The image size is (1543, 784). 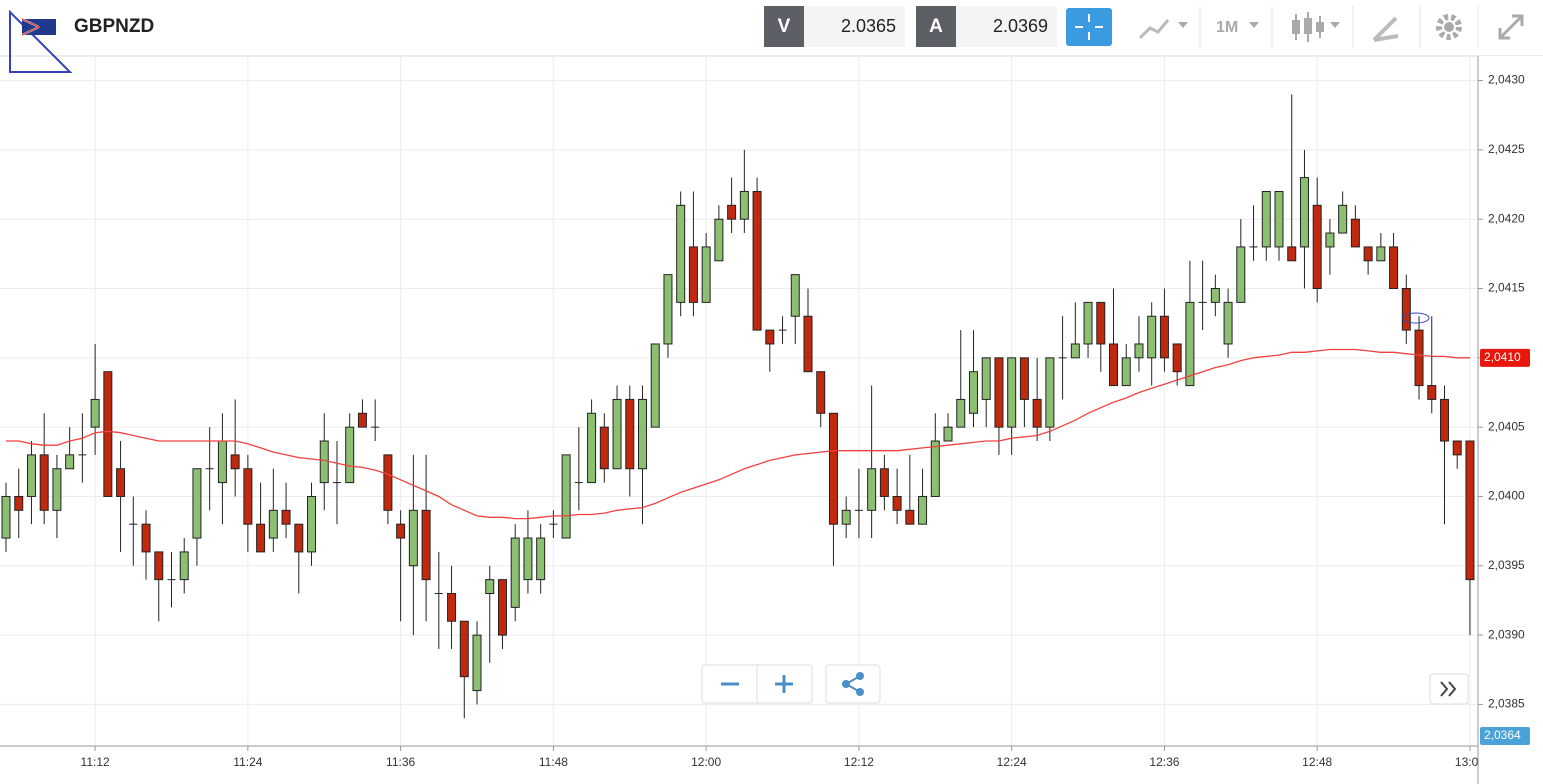 What do you see at coordinates (1506, 218) in the screenshot?
I see `y-tick-label: 2,0420` at bounding box center [1506, 218].